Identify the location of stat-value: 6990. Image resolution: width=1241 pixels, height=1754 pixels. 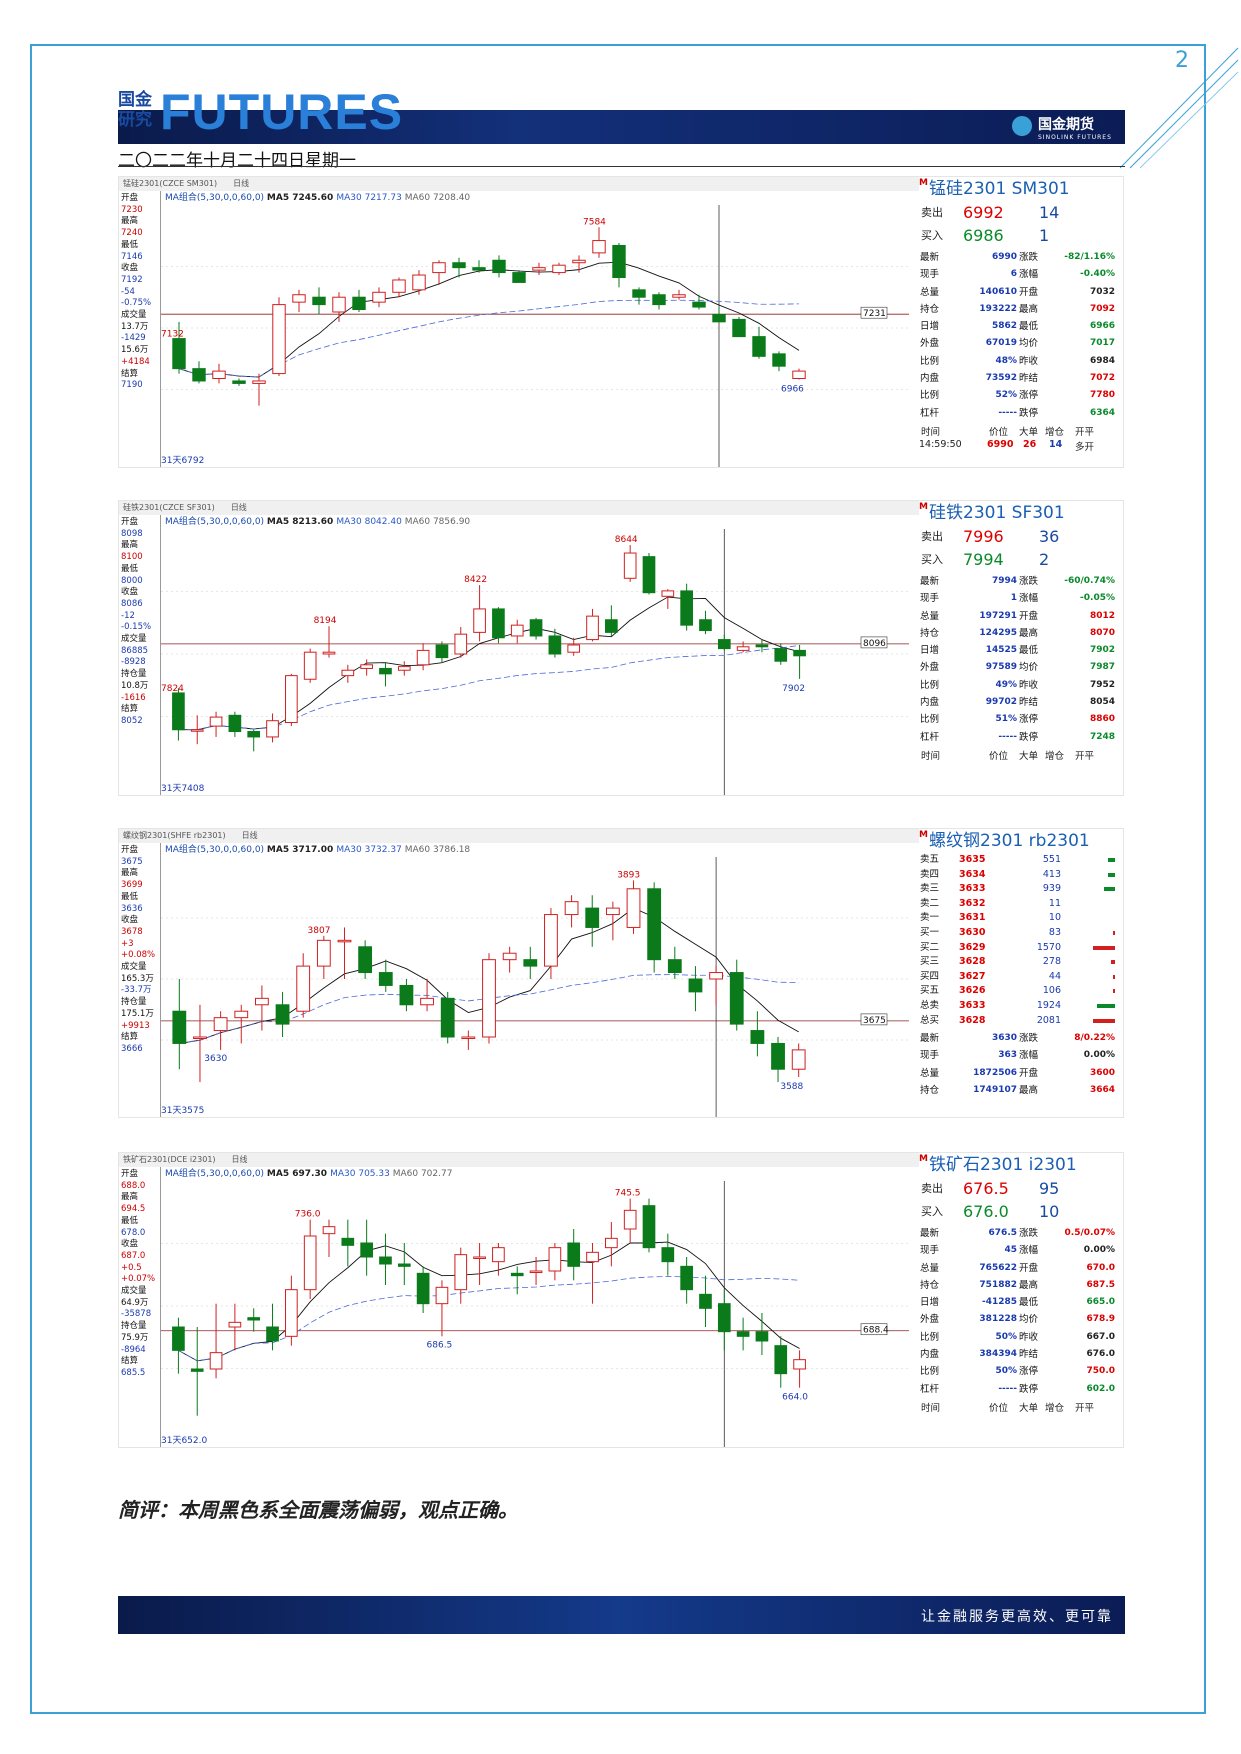
(1004, 257).